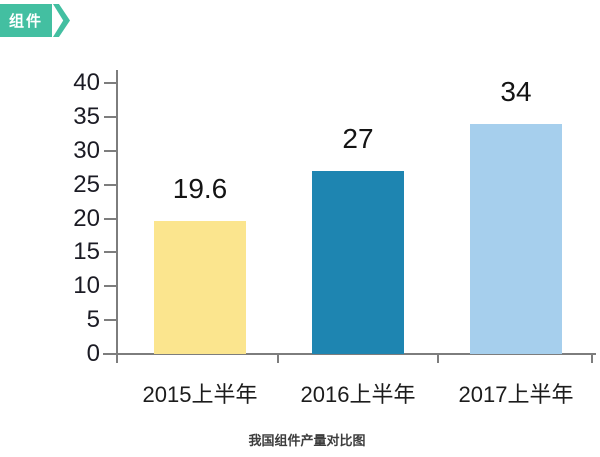  Describe the element at coordinates (93, 320) in the screenshot. I see `y-axis-label: 5` at that location.